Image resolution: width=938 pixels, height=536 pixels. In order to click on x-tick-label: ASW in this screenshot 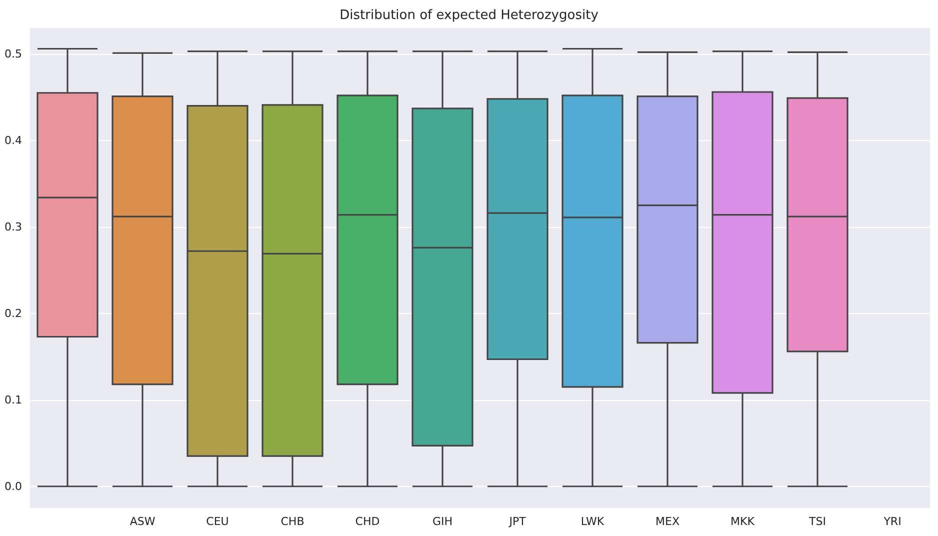, I will do `click(143, 521)`.